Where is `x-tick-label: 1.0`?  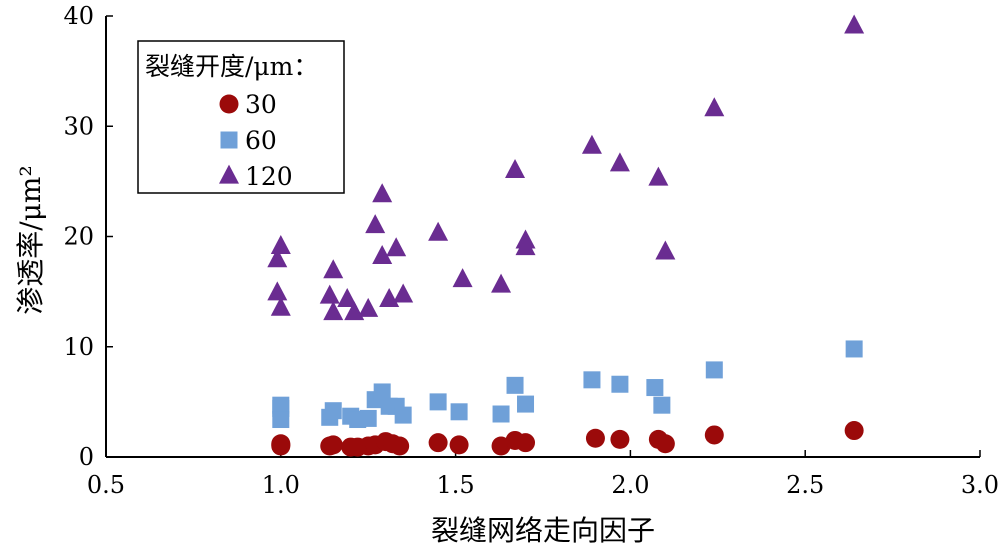 x-tick-label: 1.0 is located at coordinates (281, 485).